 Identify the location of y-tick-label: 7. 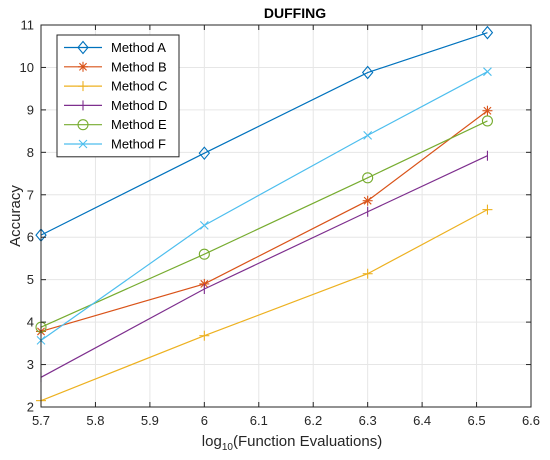
(30, 194).